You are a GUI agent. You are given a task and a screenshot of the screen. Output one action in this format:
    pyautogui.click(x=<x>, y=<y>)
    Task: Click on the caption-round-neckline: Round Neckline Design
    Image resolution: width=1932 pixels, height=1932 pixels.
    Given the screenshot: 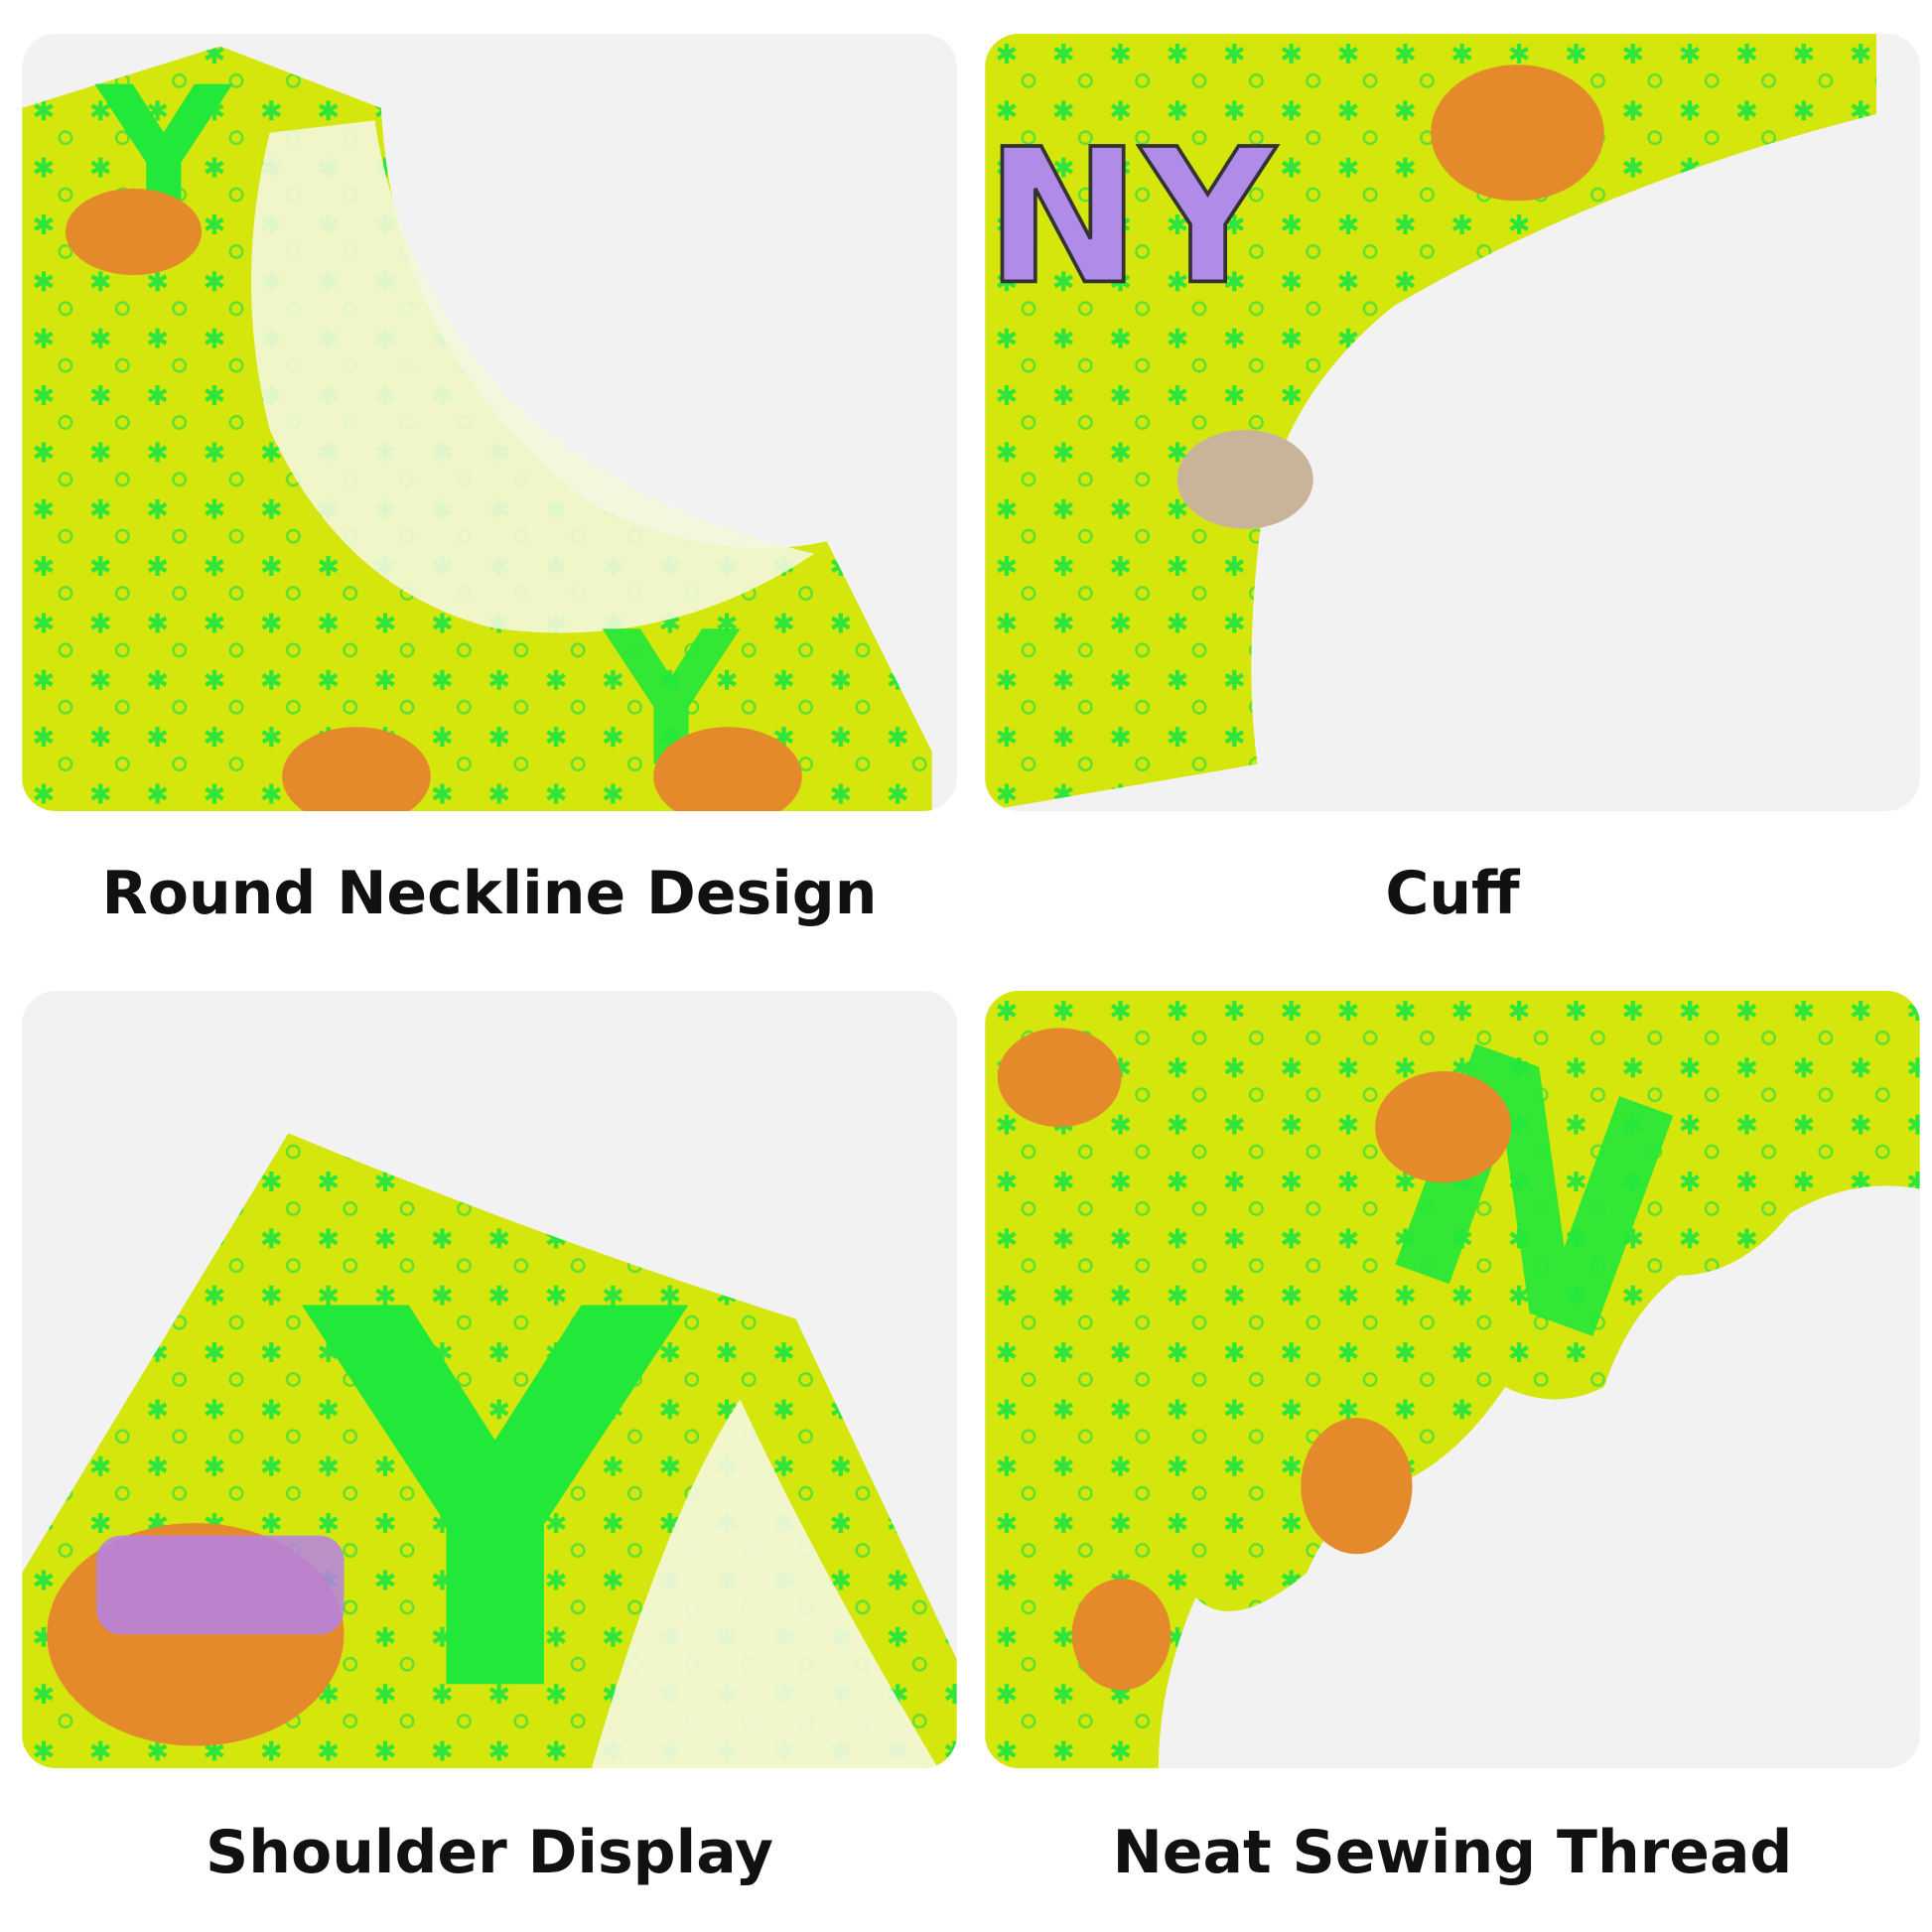 What is the action you would take?
    pyautogui.click(x=490, y=894)
    